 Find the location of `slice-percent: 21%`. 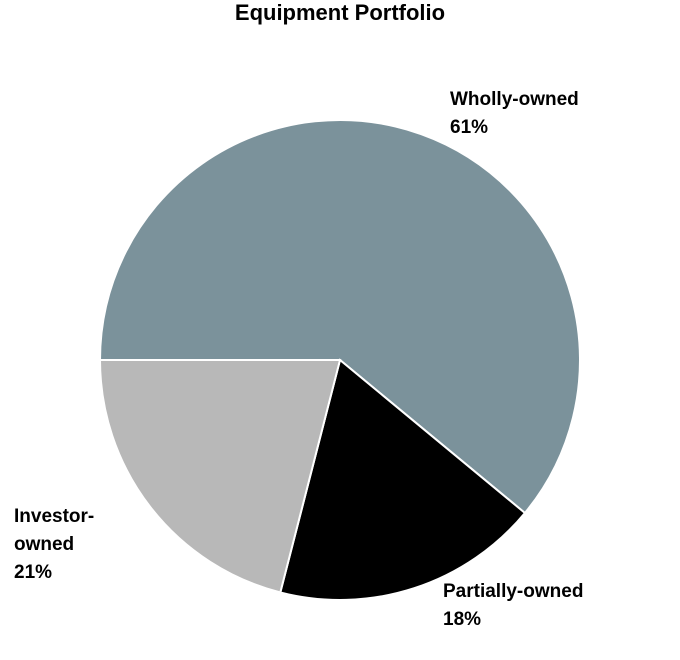

slice-percent: 21% is located at coordinates (33, 572).